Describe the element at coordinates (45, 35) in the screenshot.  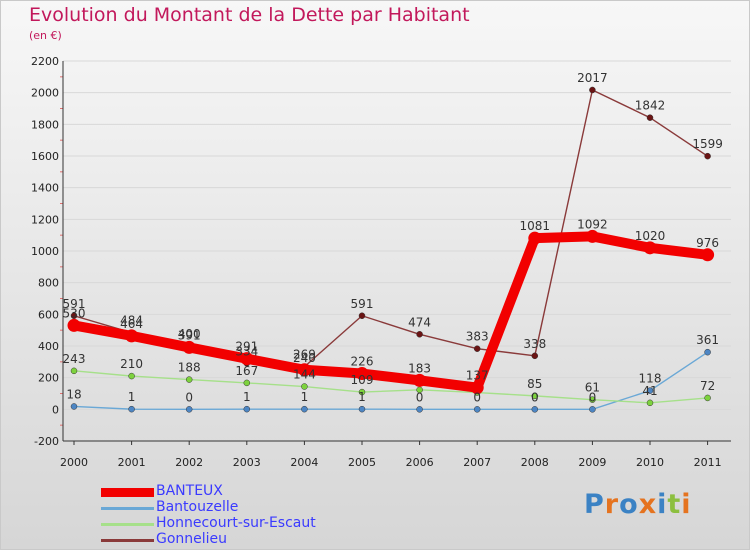
I see `chart-subtitle: (en €)` at that location.